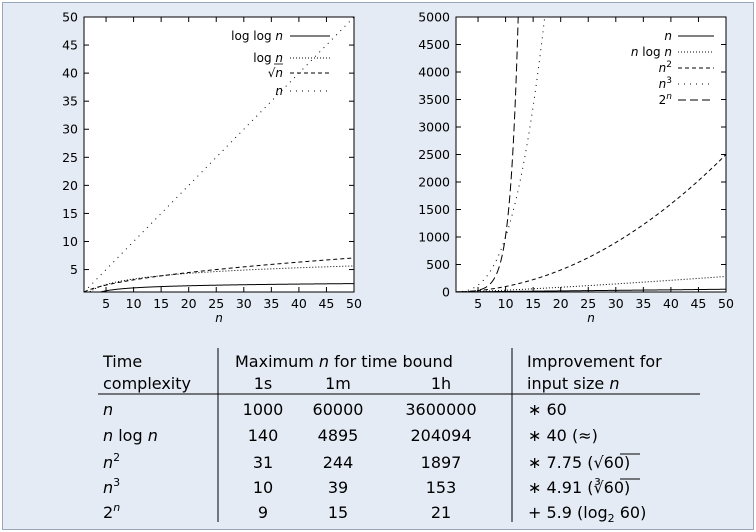 This screenshot has height=532, width=756. I want to click on header-input-size: input size n, so click(573, 383).